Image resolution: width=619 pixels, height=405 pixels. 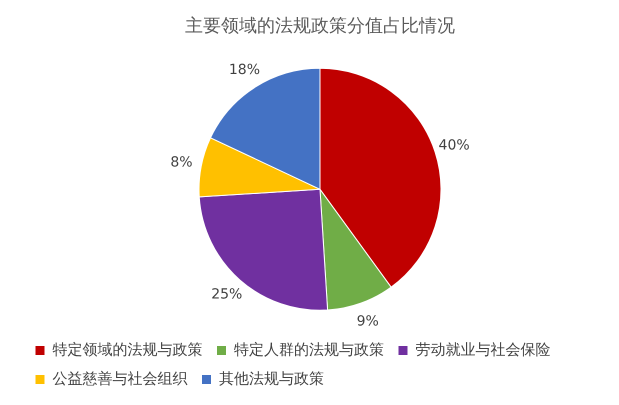 What do you see at coordinates (271, 378) in the screenshot?
I see `legend-label: 其他法规与政策` at bounding box center [271, 378].